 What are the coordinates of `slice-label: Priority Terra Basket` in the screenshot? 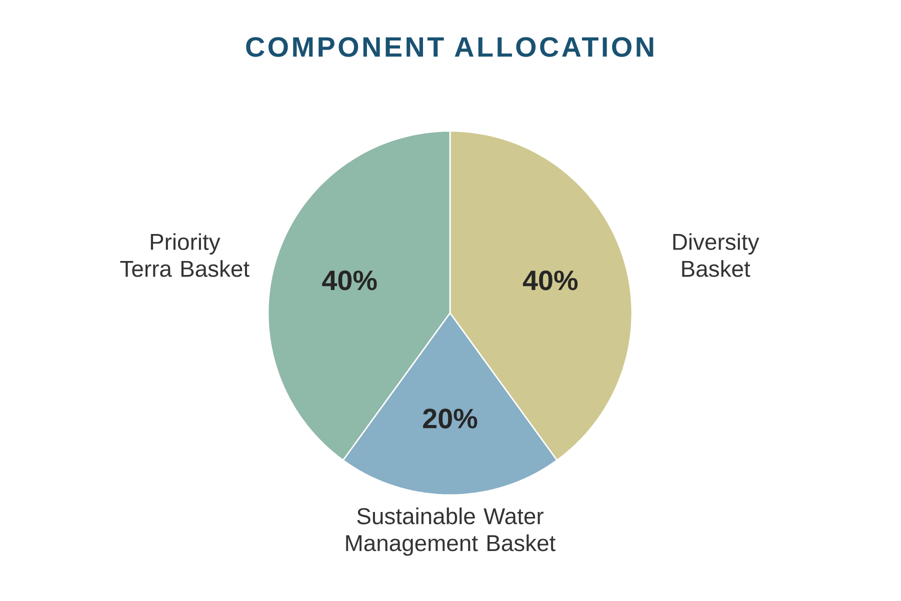 It's located at (185, 255).